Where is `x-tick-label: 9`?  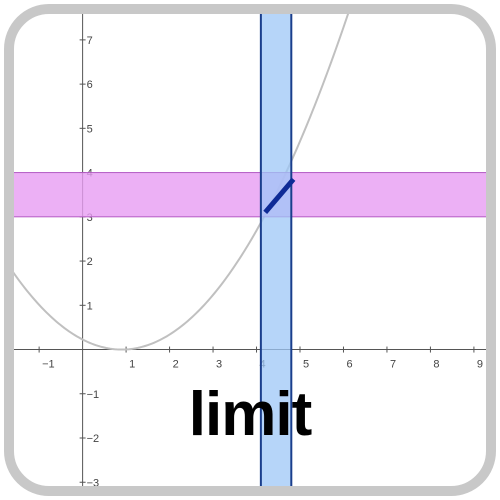
x-tick-label: 9 is located at coordinates (480, 365).